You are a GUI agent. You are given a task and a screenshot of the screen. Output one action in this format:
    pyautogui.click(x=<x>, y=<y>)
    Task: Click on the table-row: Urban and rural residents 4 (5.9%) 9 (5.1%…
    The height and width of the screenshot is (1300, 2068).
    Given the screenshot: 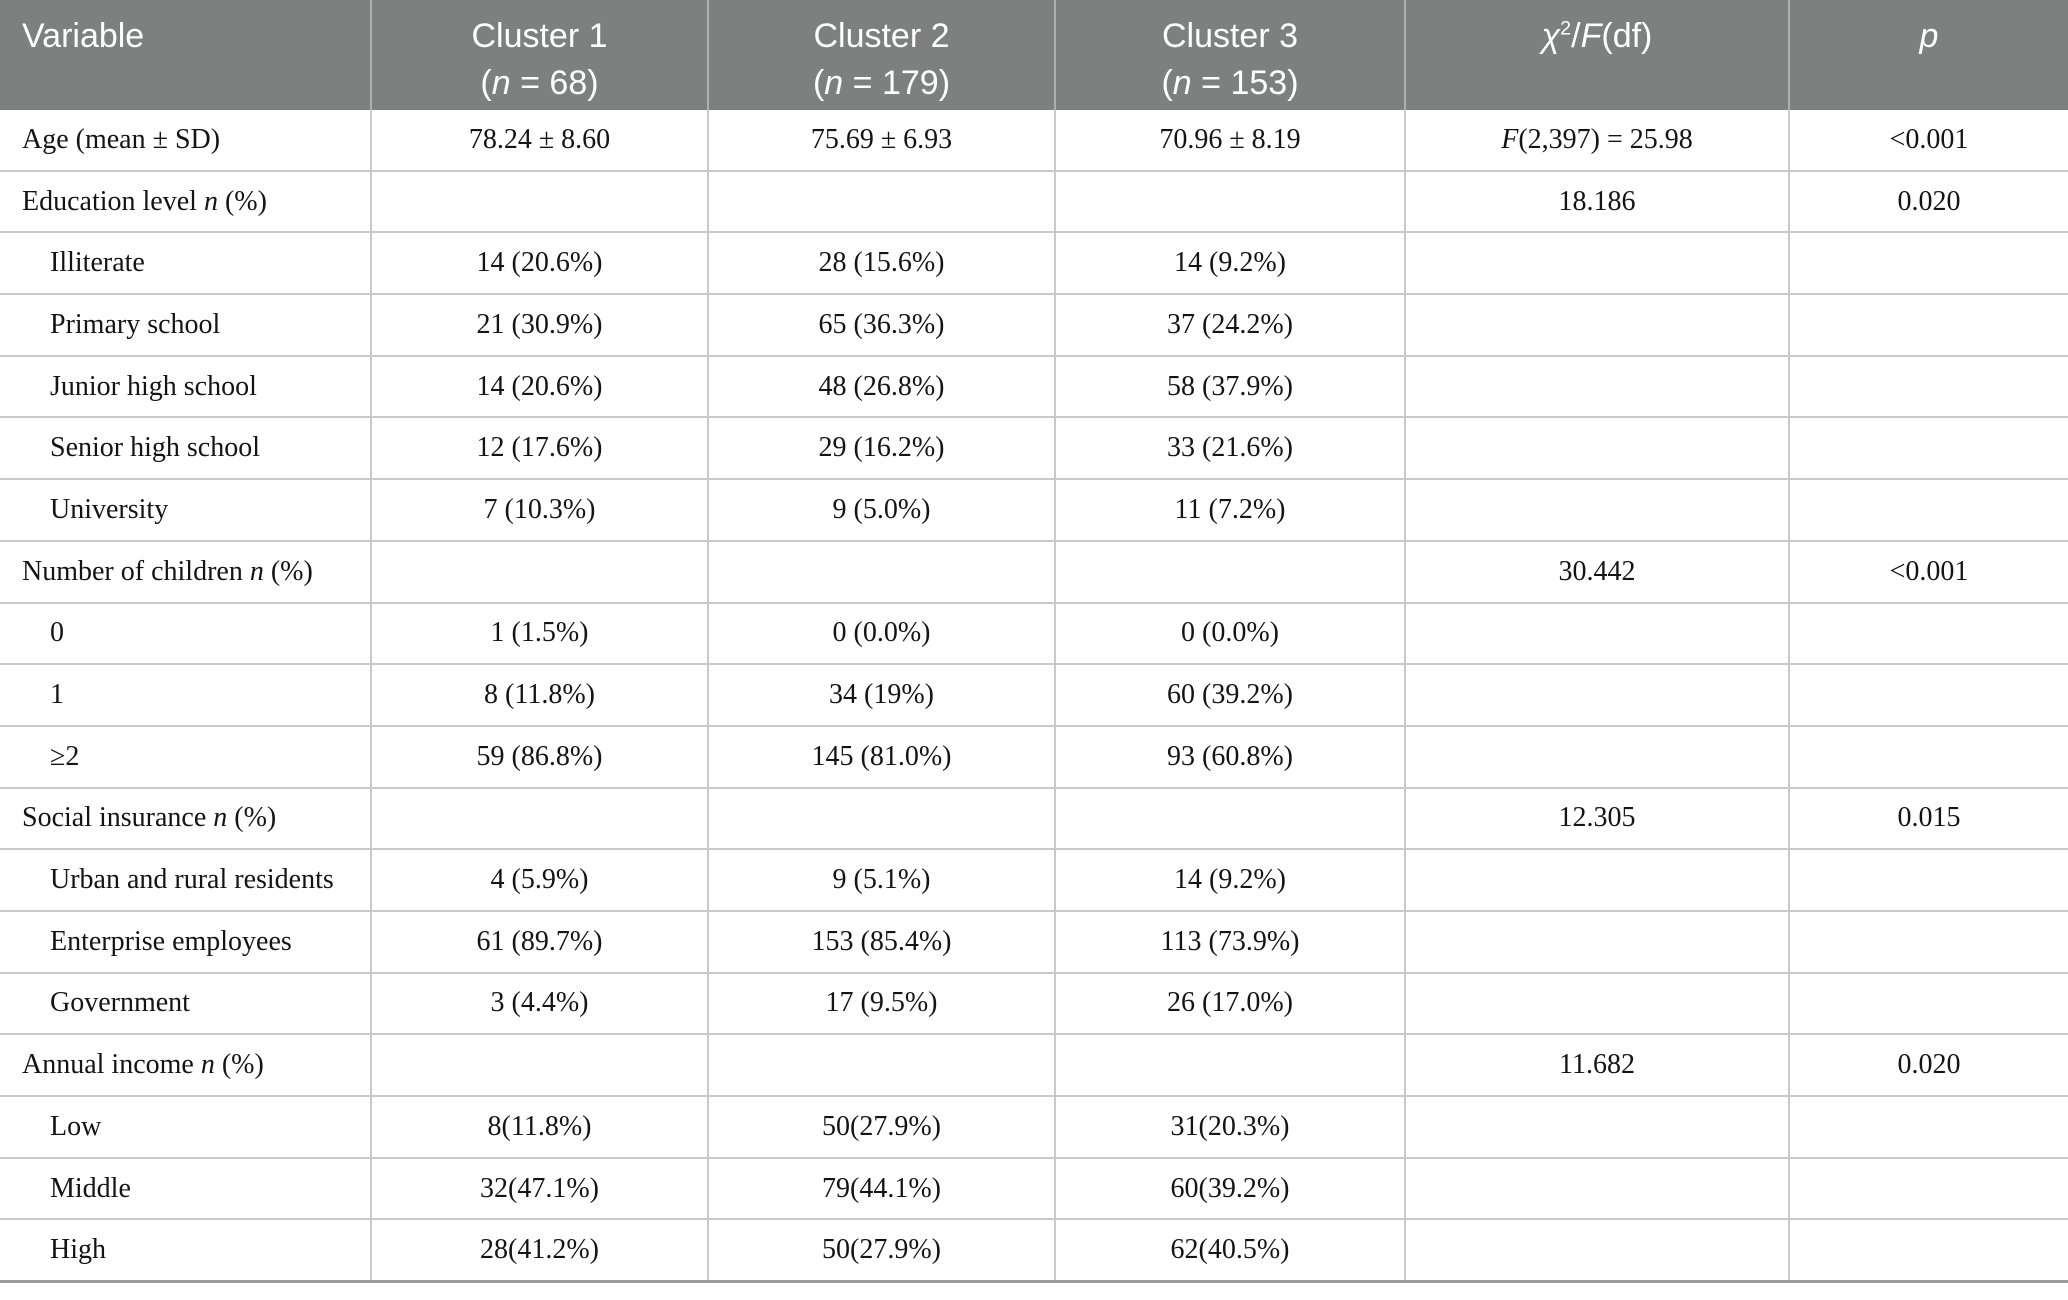 What is the action you would take?
    pyautogui.click(x=1034, y=880)
    